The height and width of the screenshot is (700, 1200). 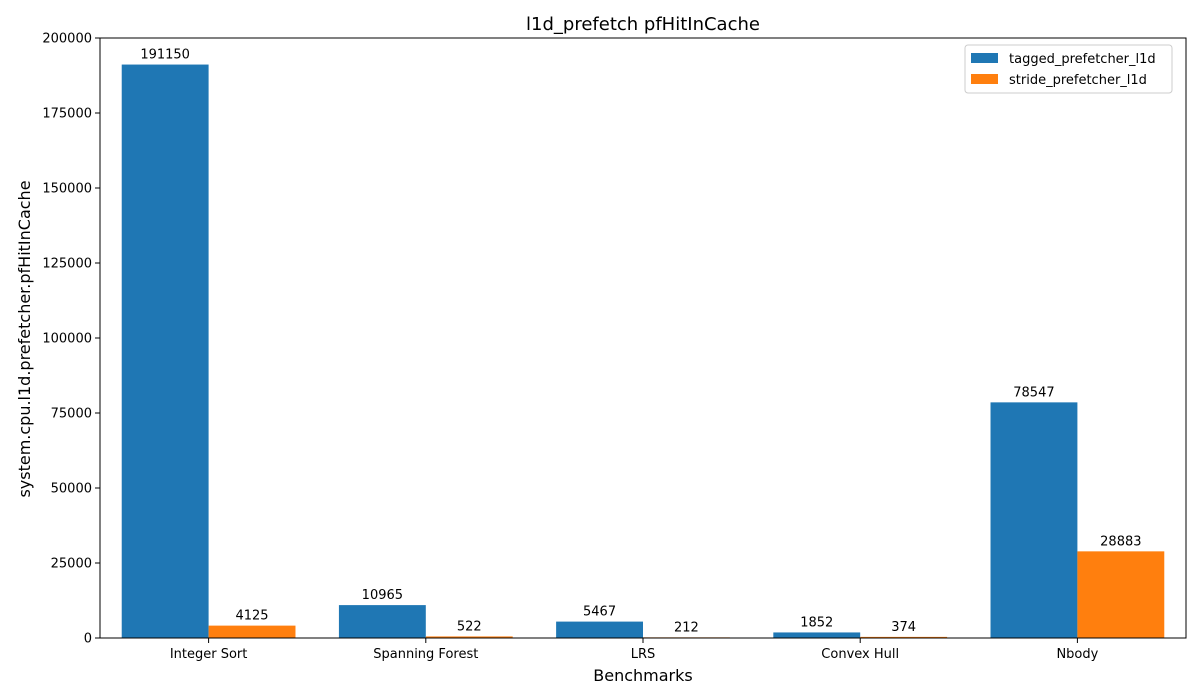 What do you see at coordinates (816, 622) in the screenshot?
I see `data-label: 1852` at bounding box center [816, 622].